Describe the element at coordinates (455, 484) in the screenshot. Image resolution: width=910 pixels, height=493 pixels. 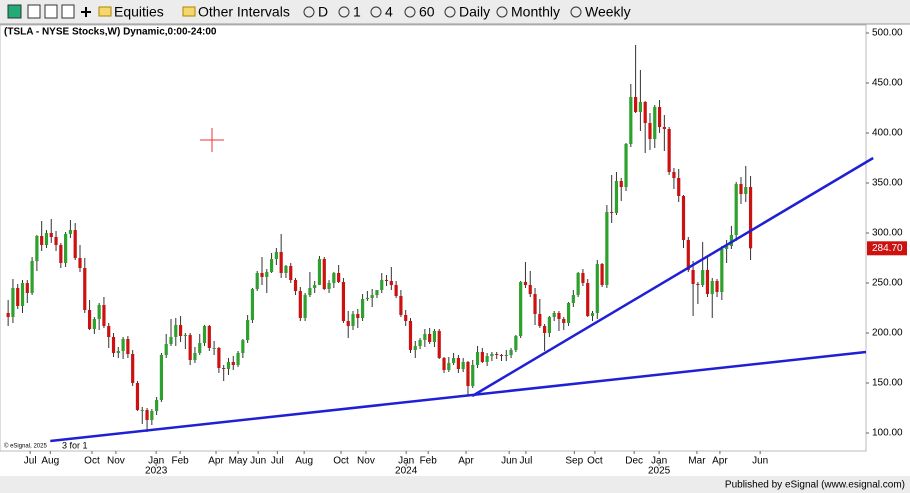
I see `footer-bg` at that location.